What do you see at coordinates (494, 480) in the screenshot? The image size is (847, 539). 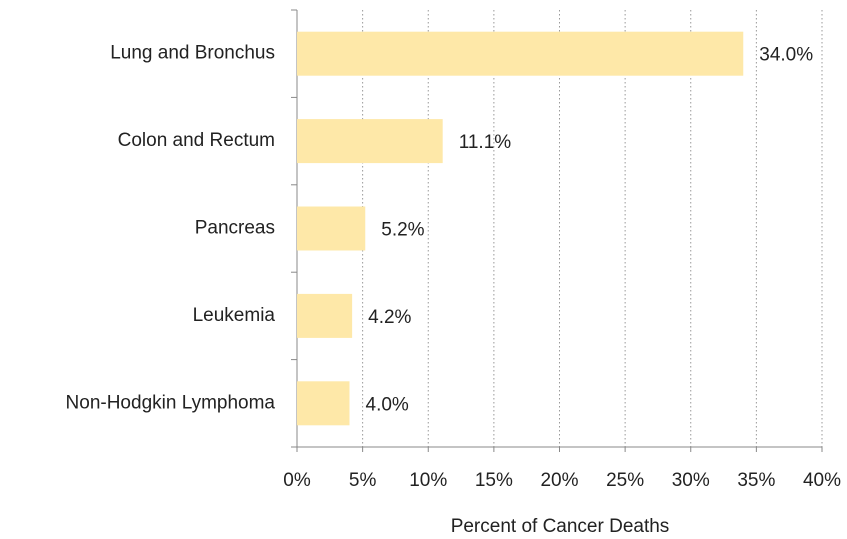 I see `x-tick-label: 15%` at bounding box center [494, 480].